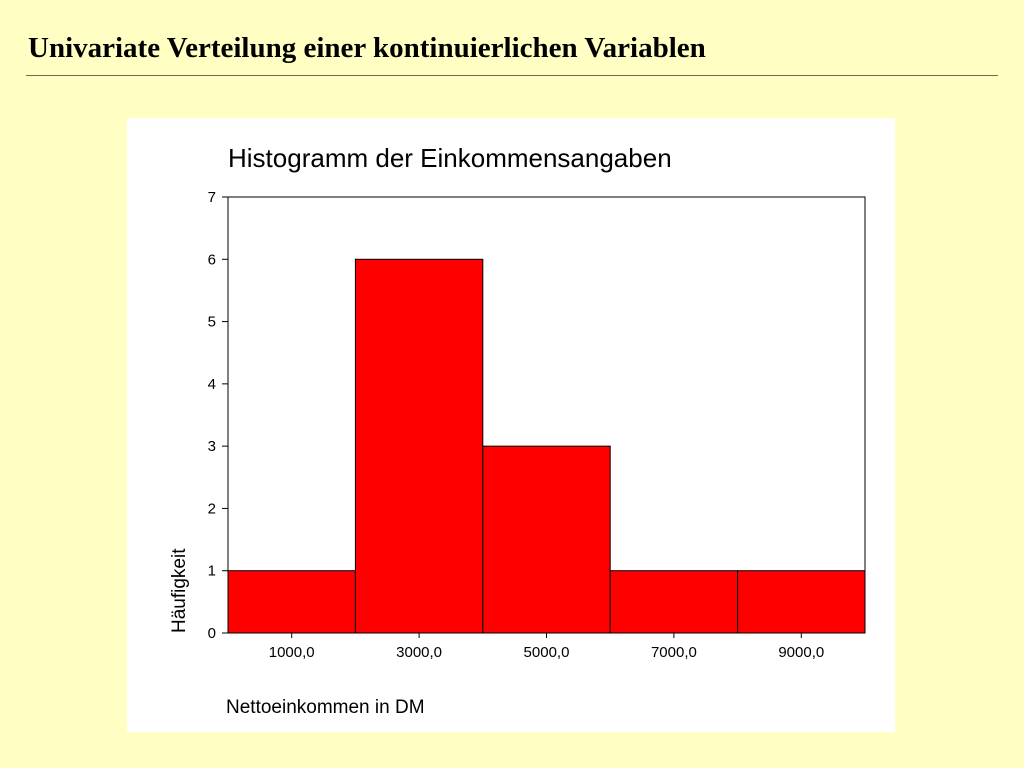 Image resolution: width=1024 pixels, height=768 pixels. I want to click on y-tick-label: 2, so click(212, 508).